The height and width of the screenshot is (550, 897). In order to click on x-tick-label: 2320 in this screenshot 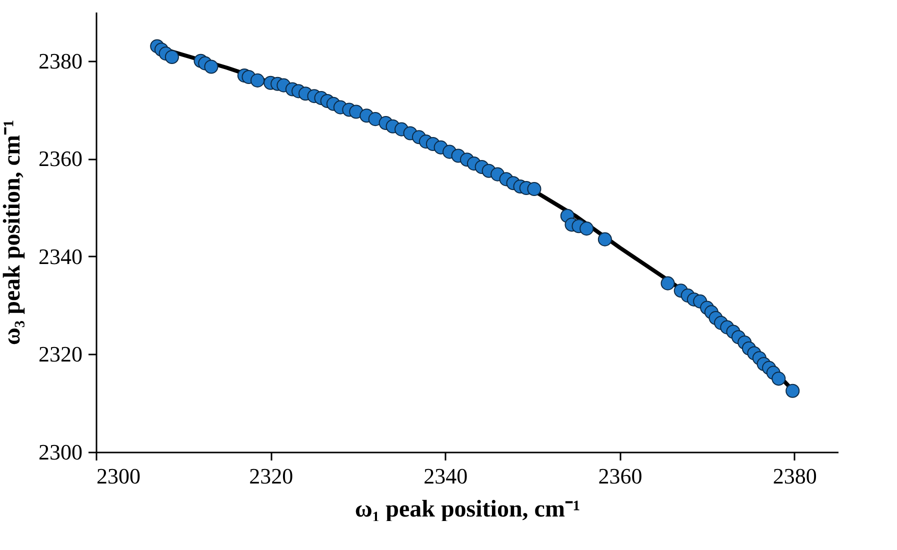, I will do `click(271, 476)`.